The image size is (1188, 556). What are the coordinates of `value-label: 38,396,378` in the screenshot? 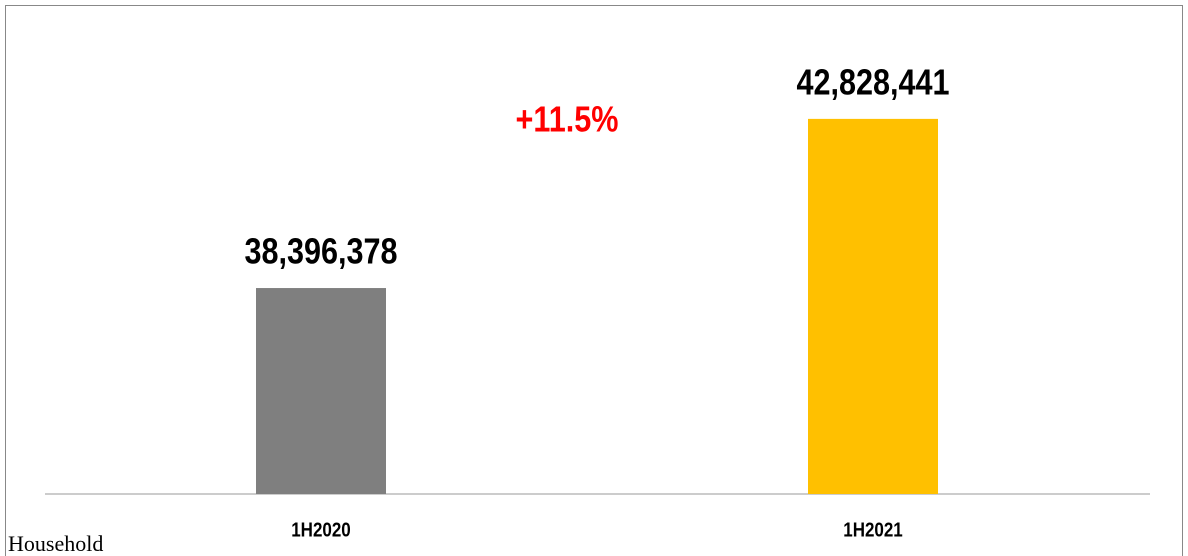 It's located at (320, 252).